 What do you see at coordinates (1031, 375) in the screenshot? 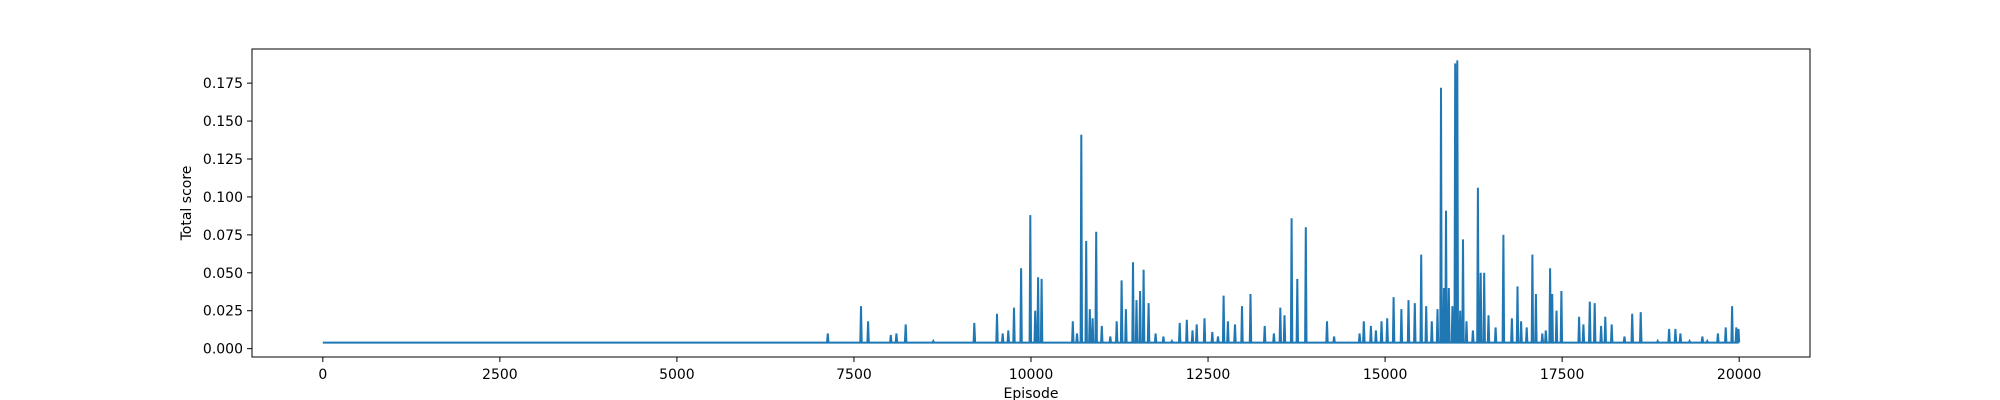
I see `x-tick-label: 10000` at bounding box center [1031, 375].